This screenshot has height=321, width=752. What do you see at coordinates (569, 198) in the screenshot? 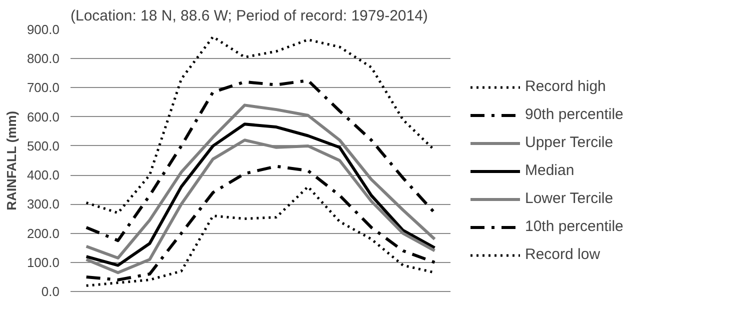
I see `legend-label: Lower Tercile` at bounding box center [569, 198].